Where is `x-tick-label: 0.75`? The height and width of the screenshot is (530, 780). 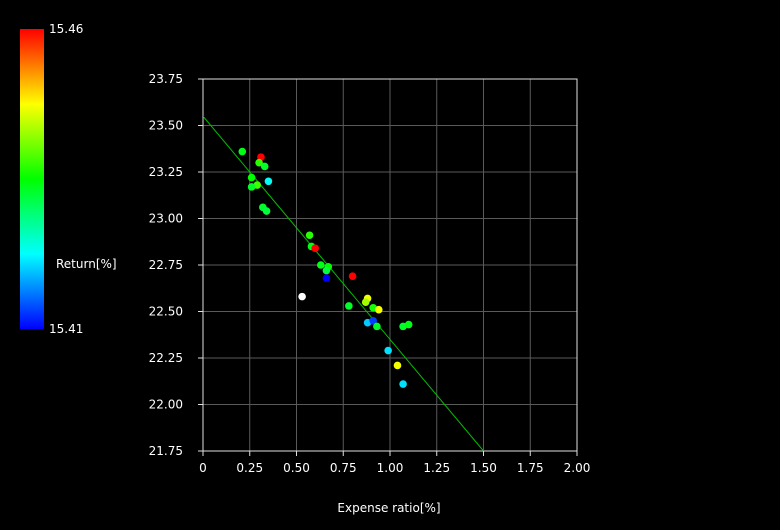
x-tick-label: 0.75 is located at coordinates (343, 468).